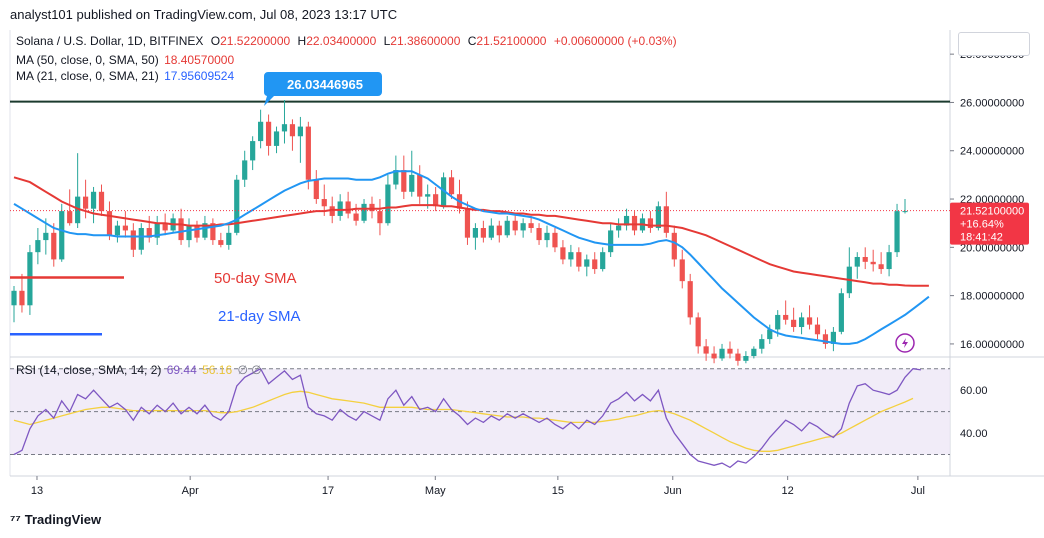  What do you see at coordinates (37, 491) in the screenshot?
I see `x-tick-label: 13` at bounding box center [37, 491].